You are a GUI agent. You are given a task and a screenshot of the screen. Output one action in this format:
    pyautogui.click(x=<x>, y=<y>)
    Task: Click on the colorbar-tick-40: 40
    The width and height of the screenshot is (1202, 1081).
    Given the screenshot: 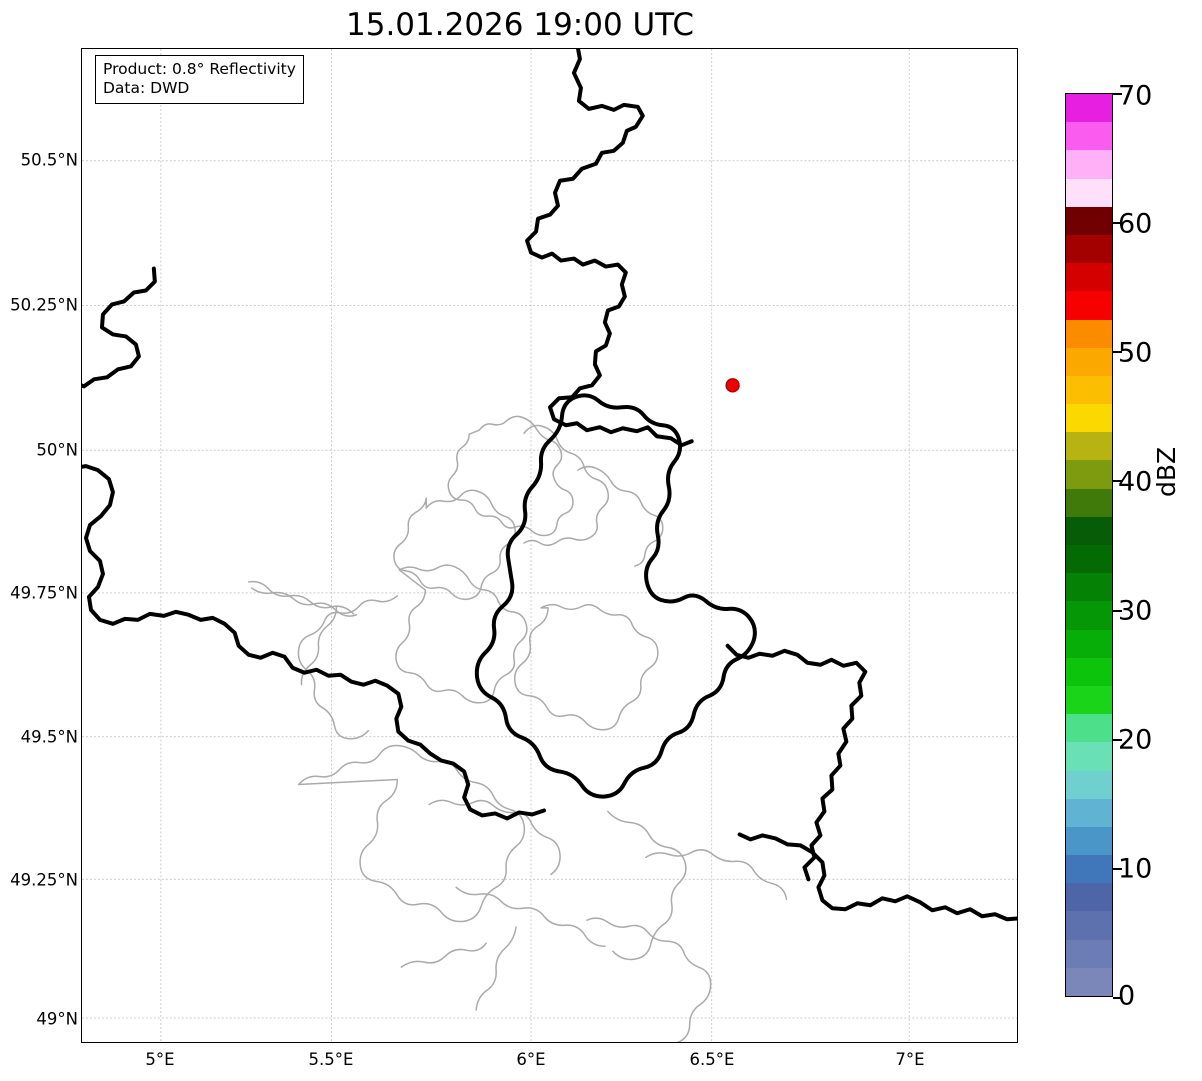 What is the action you would take?
    pyautogui.click(x=1135, y=482)
    